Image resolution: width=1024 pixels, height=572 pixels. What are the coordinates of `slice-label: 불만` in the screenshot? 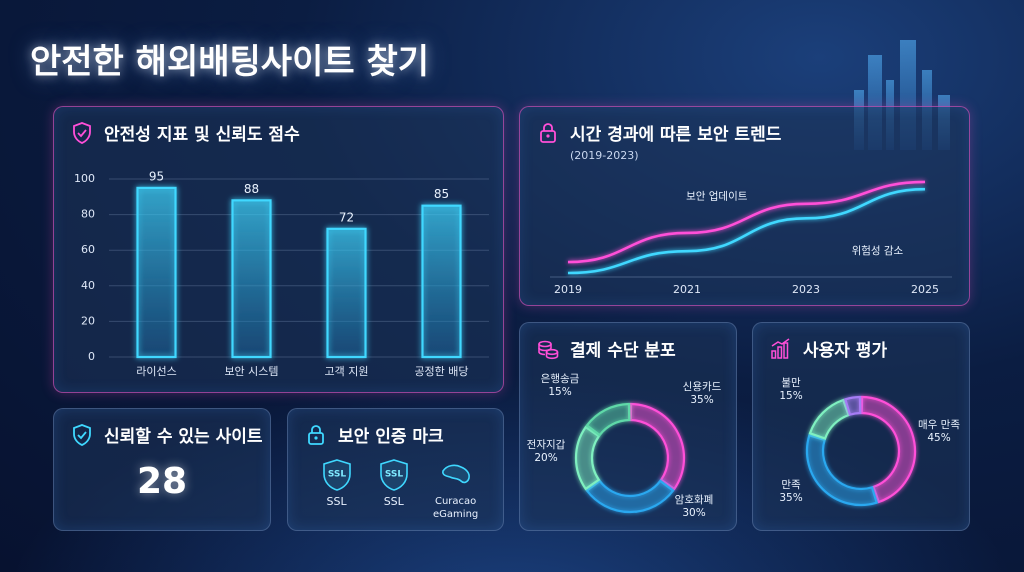 It's located at (791, 383).